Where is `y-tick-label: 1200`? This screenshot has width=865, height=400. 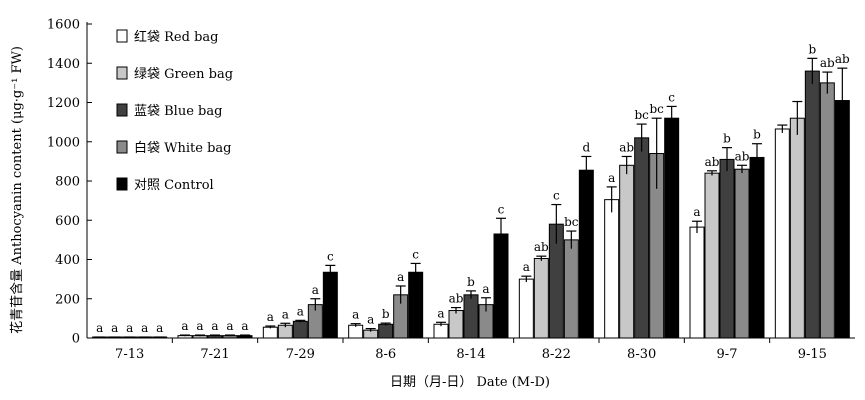 y-tick-label: 1200 is located at coordinates (63, 103).